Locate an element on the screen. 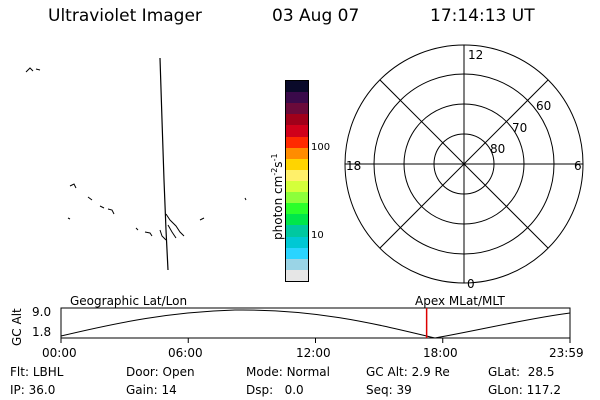  altitude-curve is located at coordinates (315, 324).